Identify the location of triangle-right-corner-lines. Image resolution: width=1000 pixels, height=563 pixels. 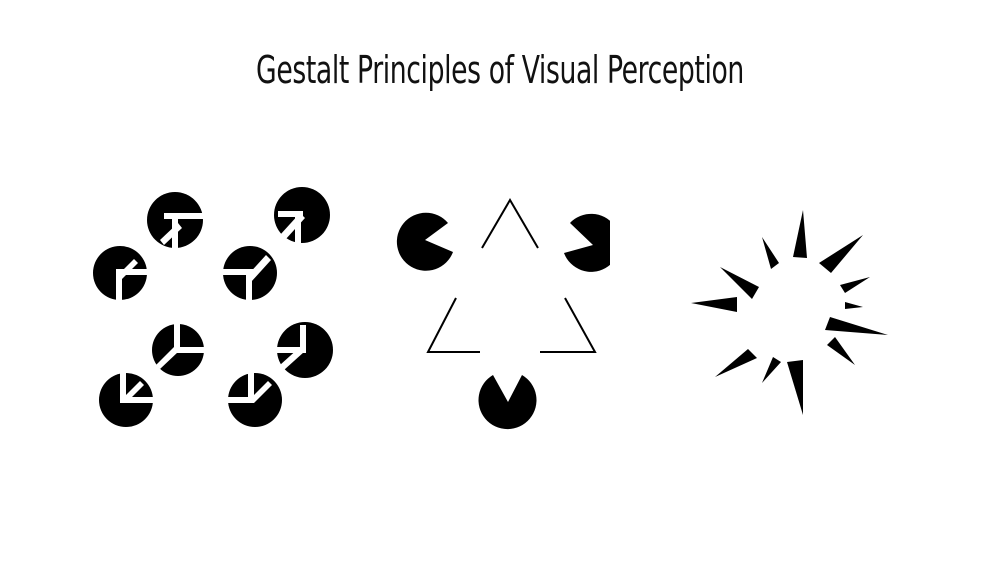
(568, 325).